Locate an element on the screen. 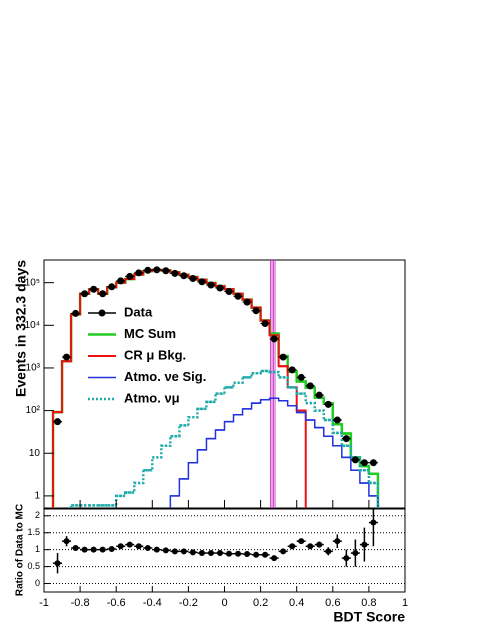  x-axis-label: BDT Score is located at coordinates (369, 617).